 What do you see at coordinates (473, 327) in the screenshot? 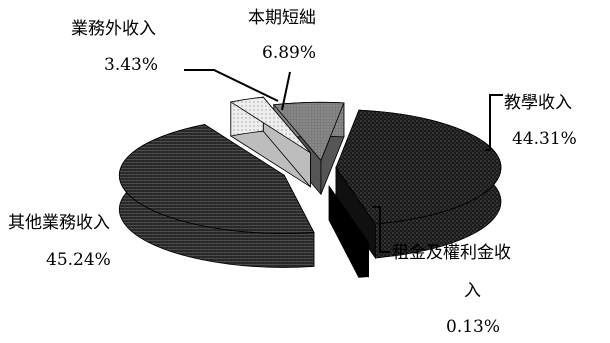
I see `label-rent-value: 0.13%` at bounding box center [473, 327].